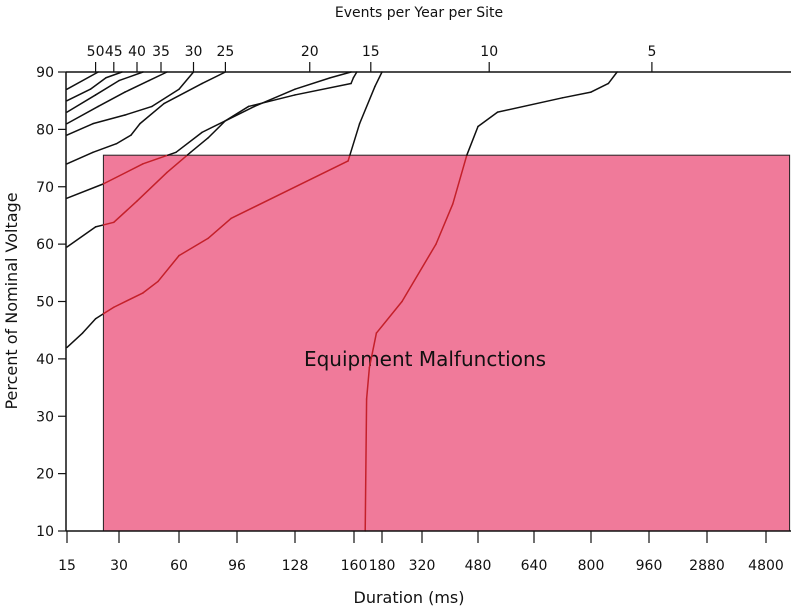 The width and height of the screenshot is (791, 608). What do you see at coordinates (534, 566) in the screenshot?
I see `x-tick-label: 640` at bounding box center [534, 566].